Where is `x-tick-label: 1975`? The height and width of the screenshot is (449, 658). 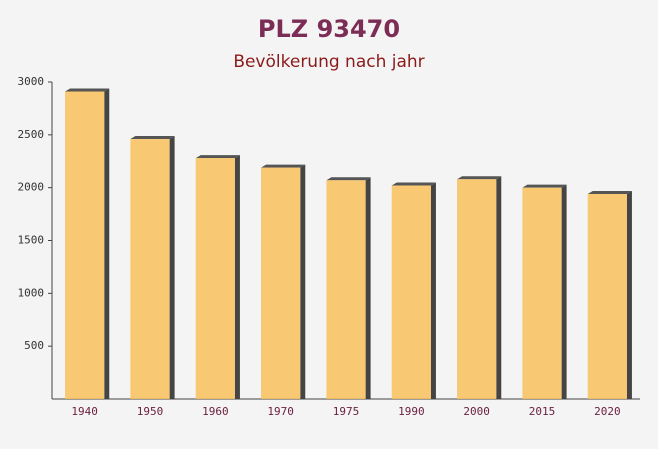
x-tick-label: 1975 is located at coordinates (346, 411).